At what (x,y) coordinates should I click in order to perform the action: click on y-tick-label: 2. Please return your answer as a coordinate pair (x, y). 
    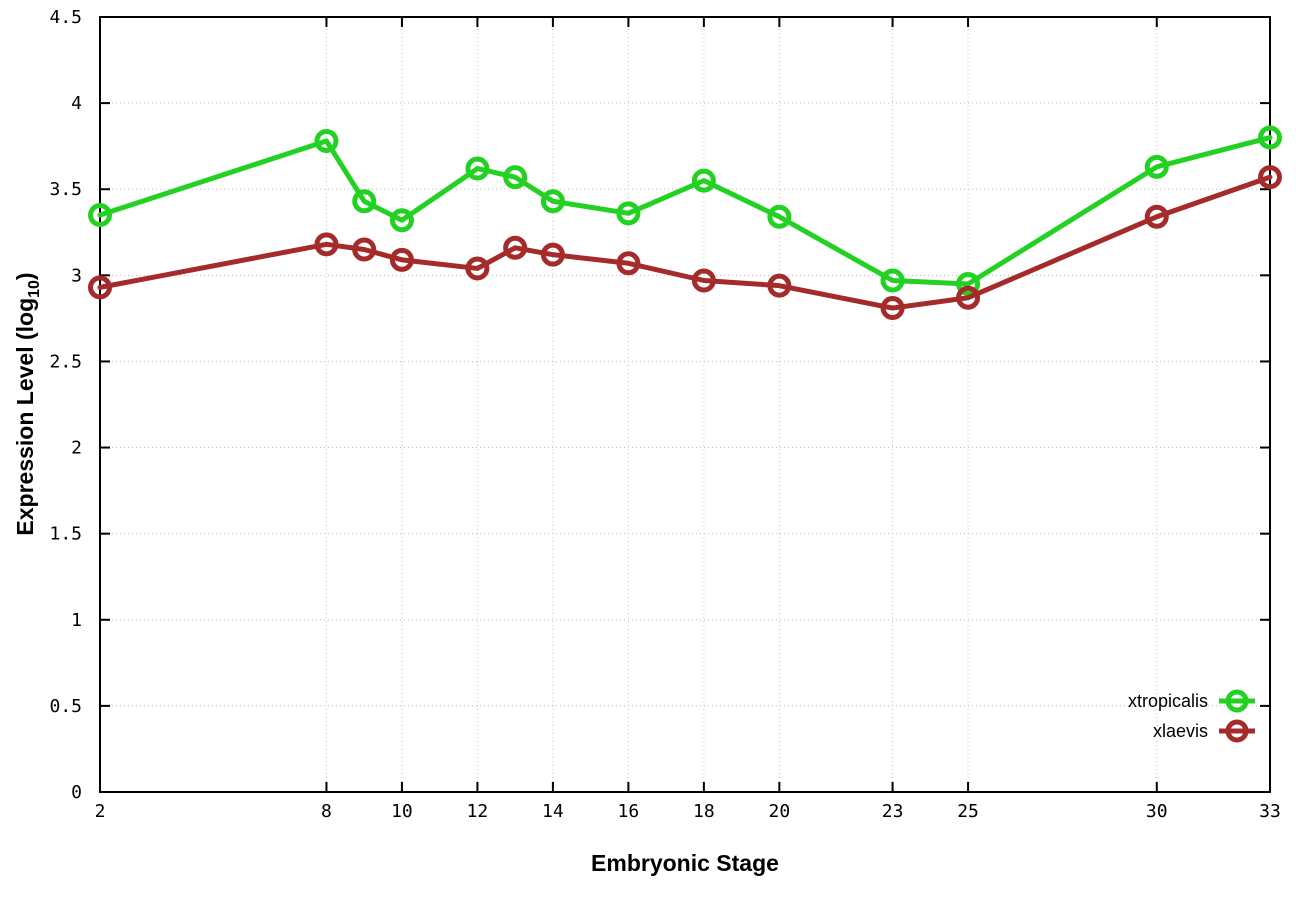
    Looking at the image, I should click on (76, 448).